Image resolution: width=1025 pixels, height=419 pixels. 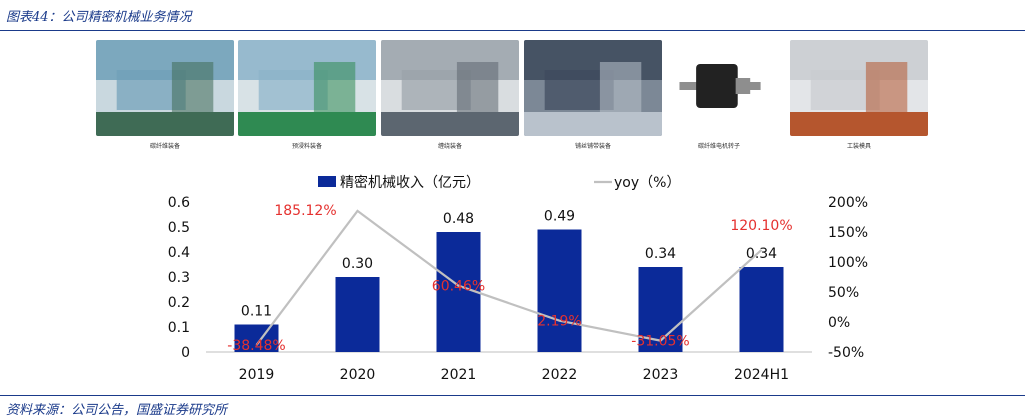 I want to click on y-left-tick-label: 0.5, so click(x=179, y=228).